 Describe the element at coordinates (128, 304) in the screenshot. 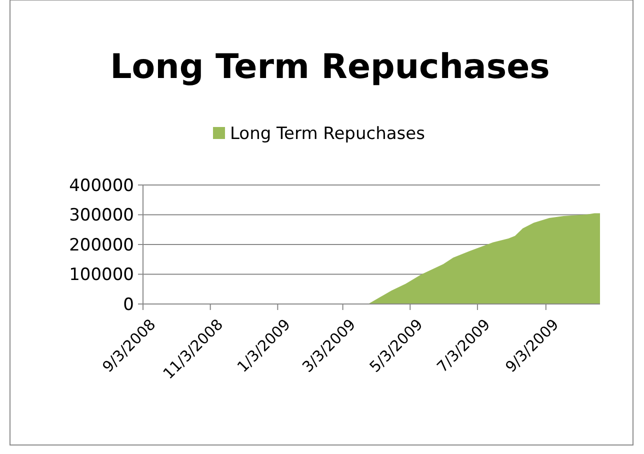

I see `y-tick-label: 0` at that location.